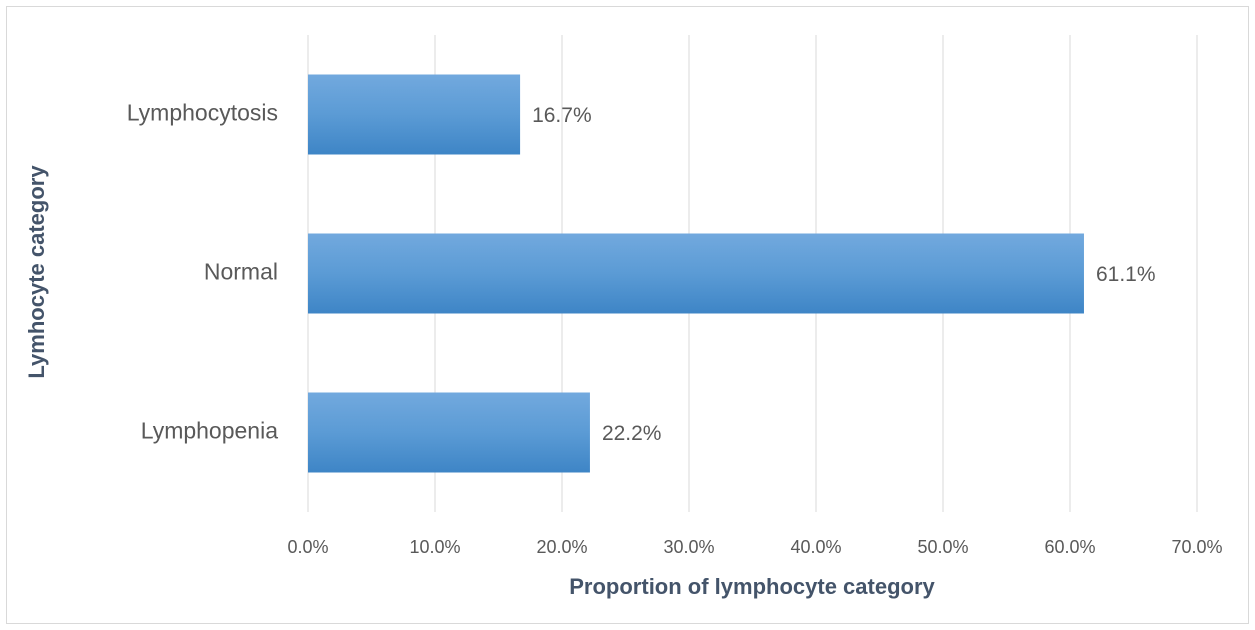  I want to click on y-axis-title: Lymhocyte category, so click(36, 272).